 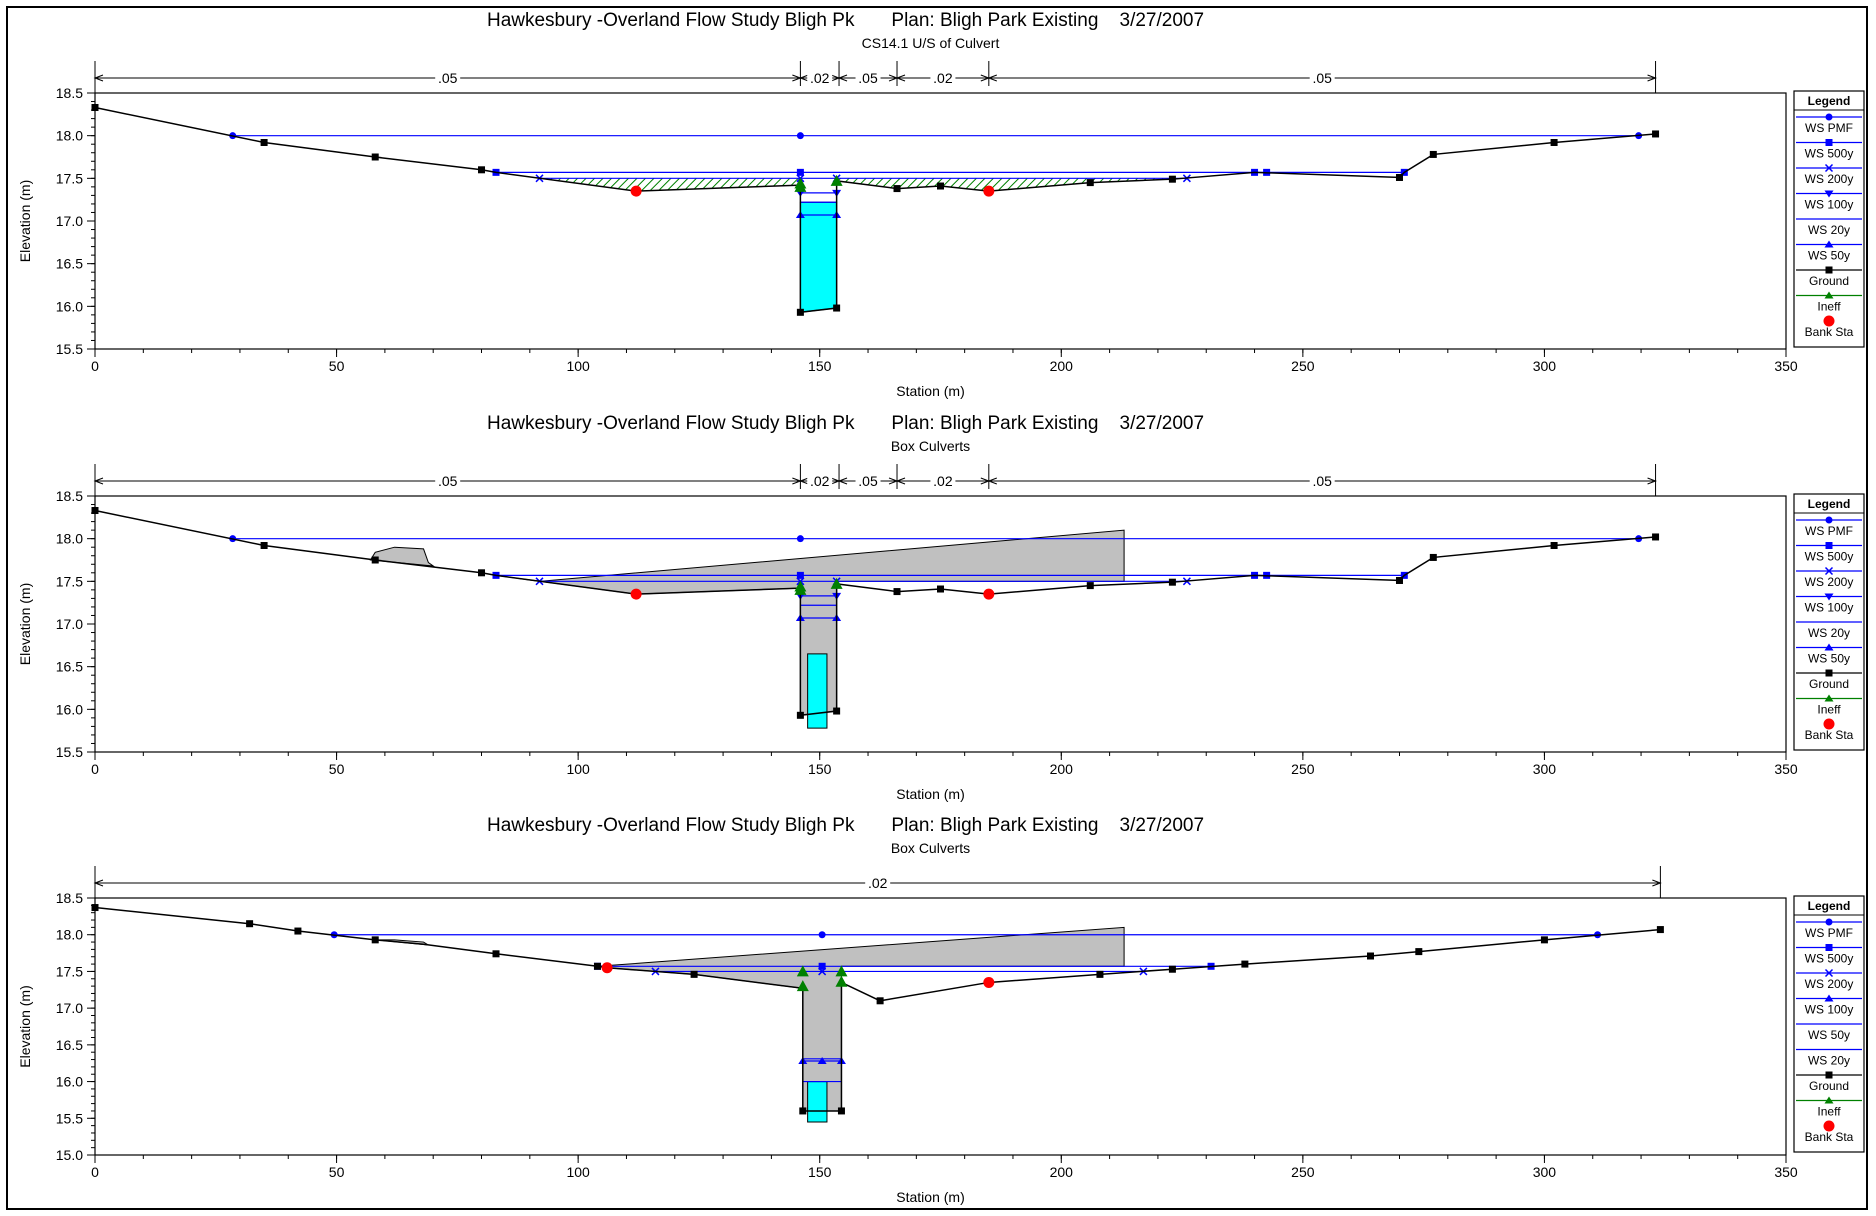 I want to click on chart-subtitle: CS14.1 U/S of Culvert, so click(x=931, y=43).